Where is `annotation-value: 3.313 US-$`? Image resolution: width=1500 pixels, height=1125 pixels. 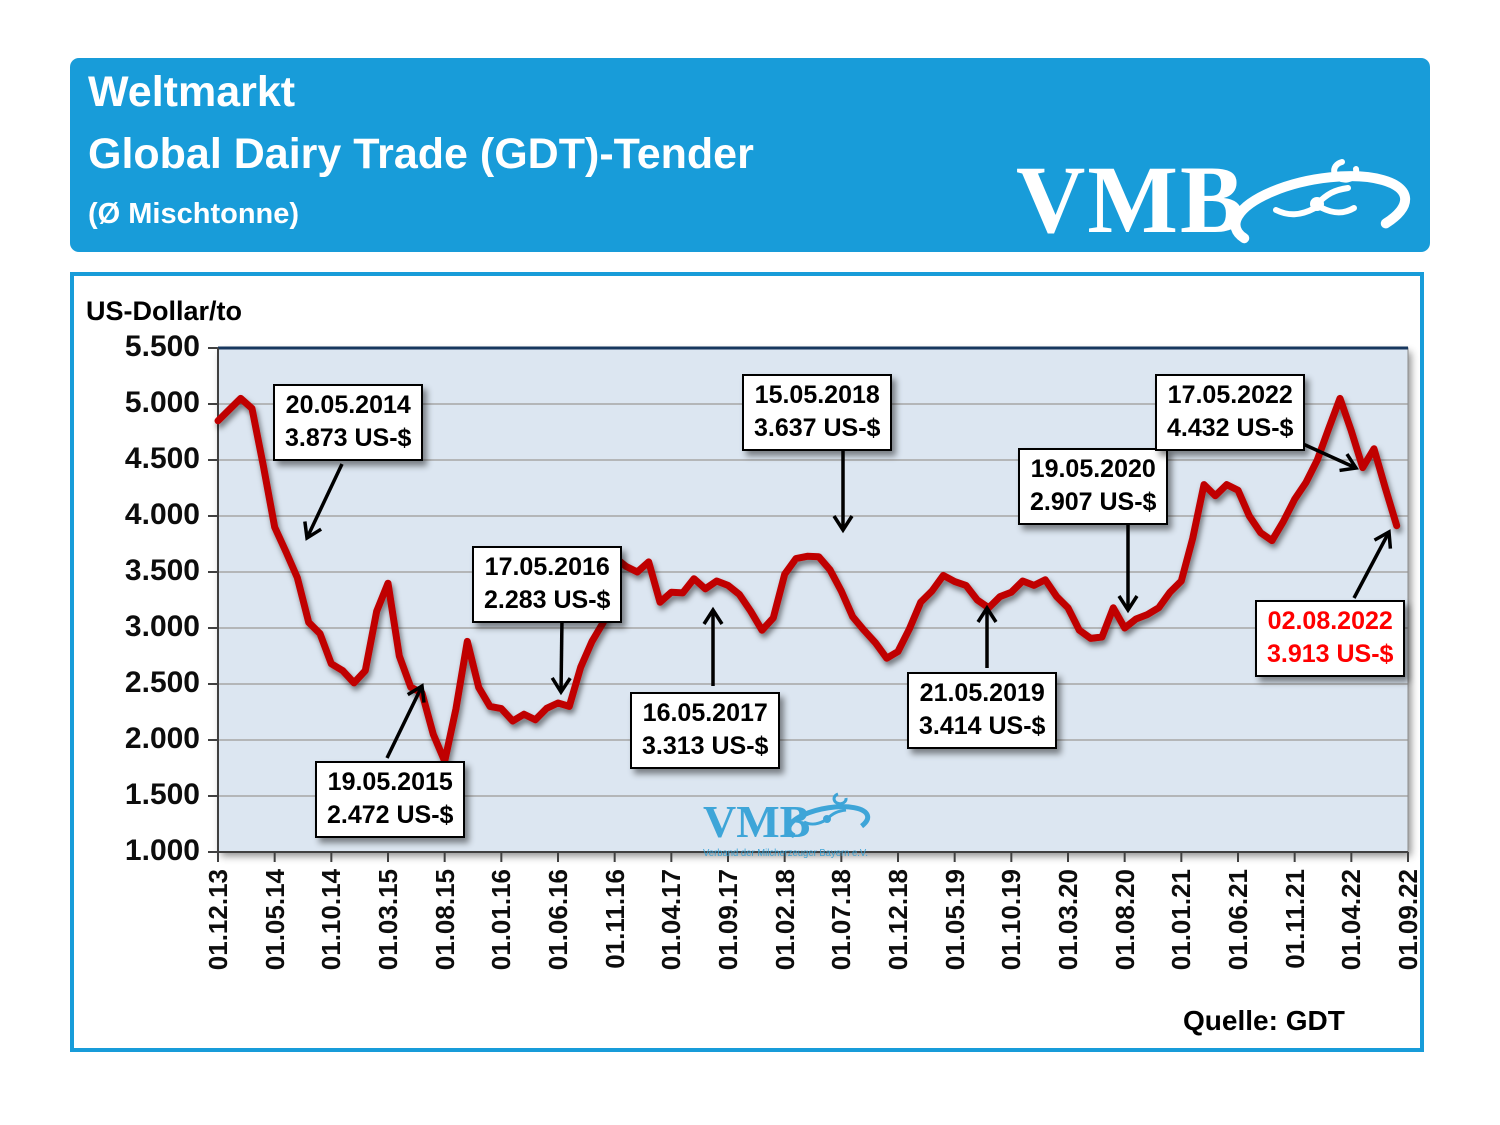
annotation-value: 3.313 US-$ is located at coordinates (705, 745).